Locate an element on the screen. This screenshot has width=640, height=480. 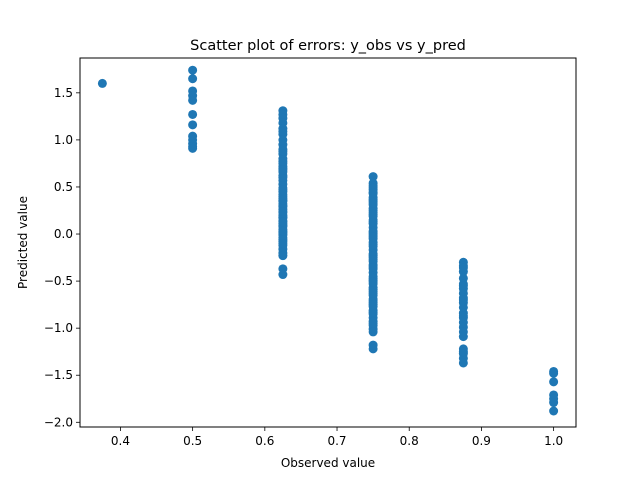
y-tick-label: −1.5 is located at coordinates (58, 375).